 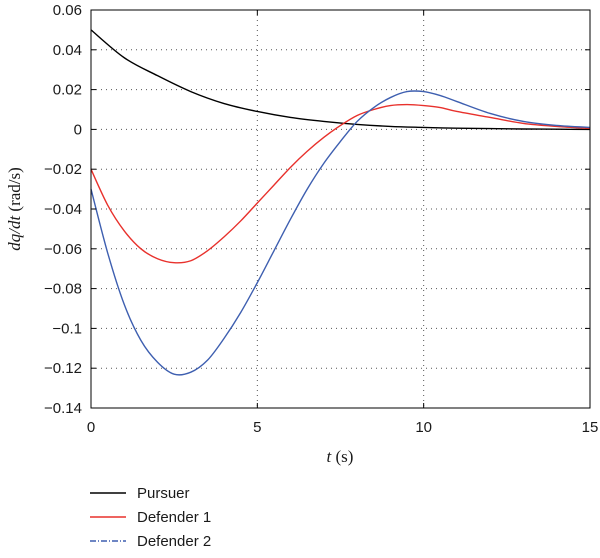 What do you see at coordinates (63, 209) in the screenshot?
I see `y-tick-label: −0.04` at bounding box center [63, 209].